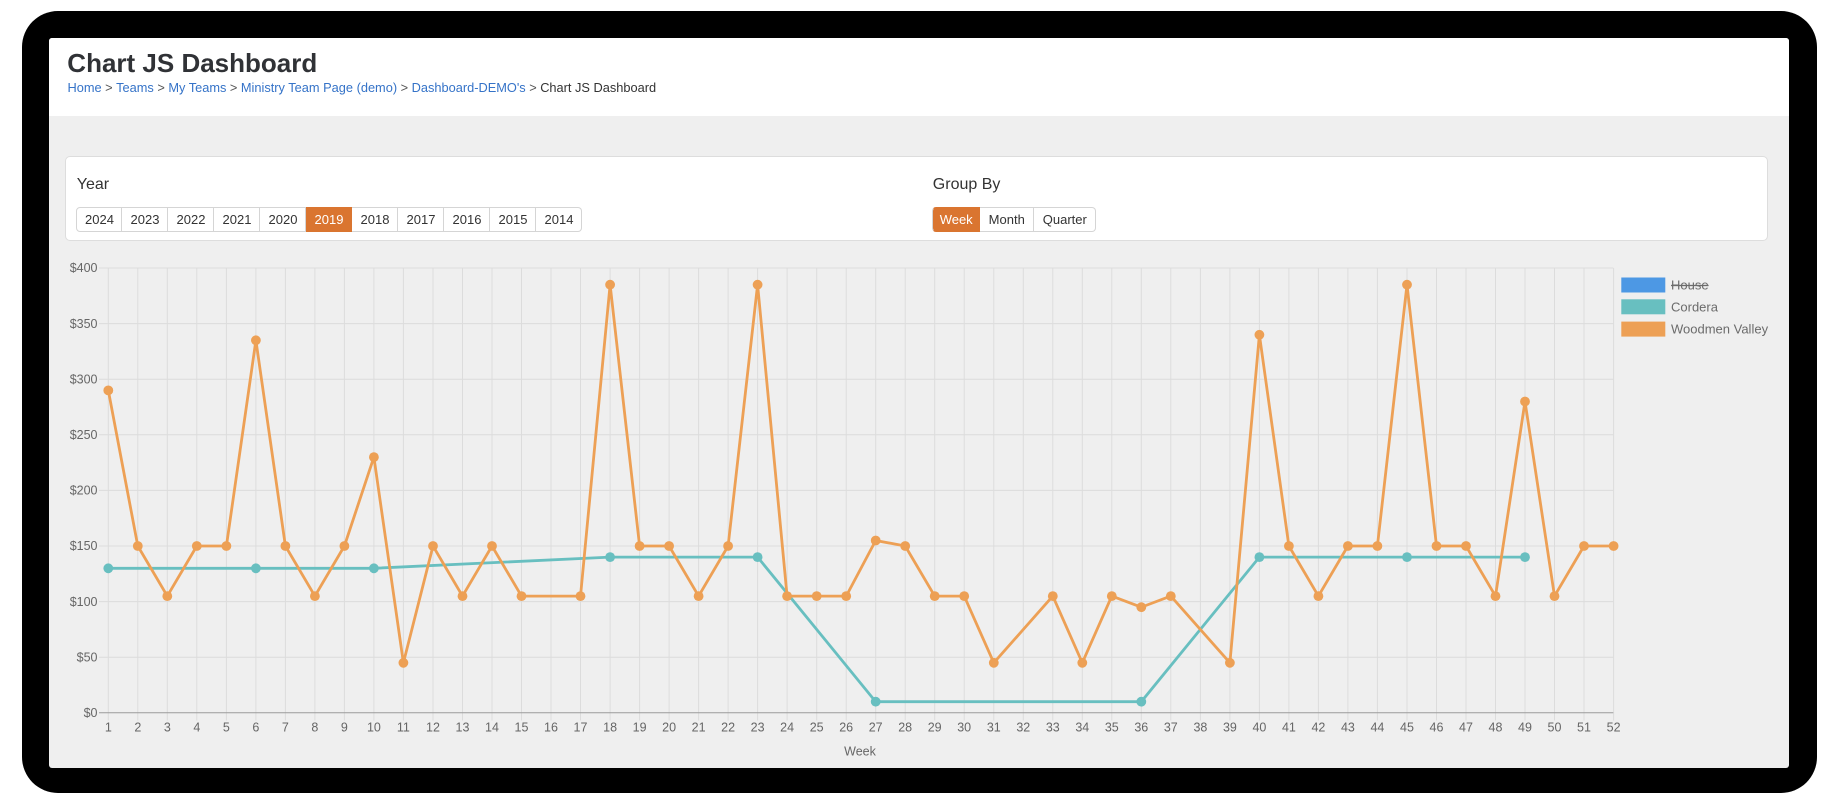 This screenshot has height=809, width=1828. What do you see at coordinates (492, 727) in the screenshot?
I see `svg-text: 14` at bounding box center [492, 727].